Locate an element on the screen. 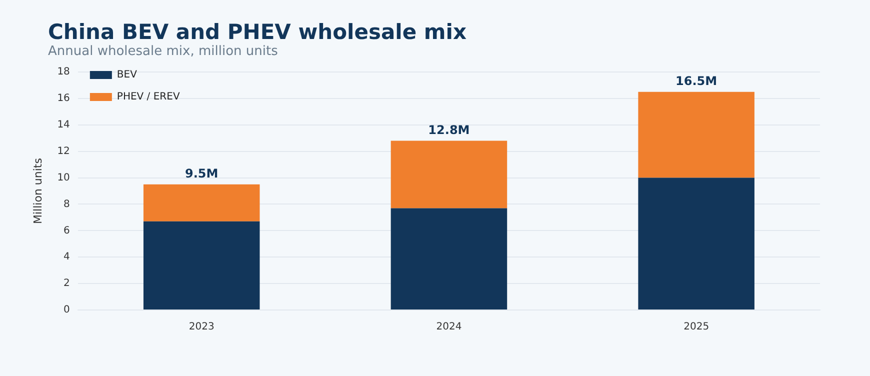 The width and height of the screenshot is (870, 376). legend-label: BEV is located at coordinates (127, 75).